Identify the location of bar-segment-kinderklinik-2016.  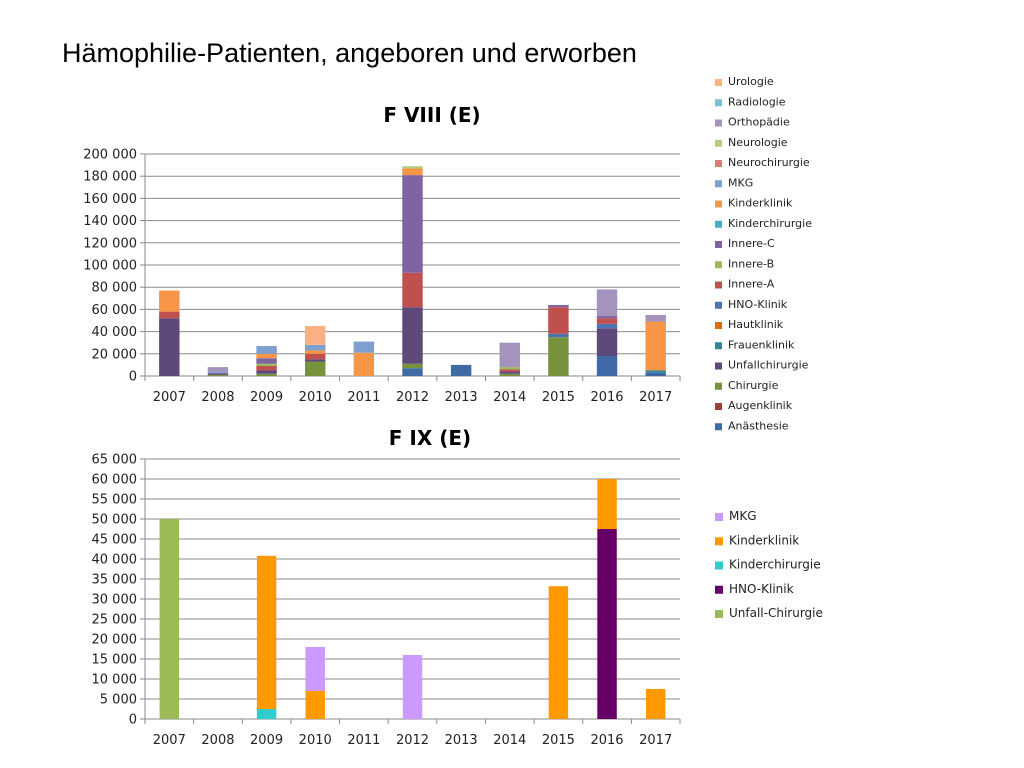
(607, 504).